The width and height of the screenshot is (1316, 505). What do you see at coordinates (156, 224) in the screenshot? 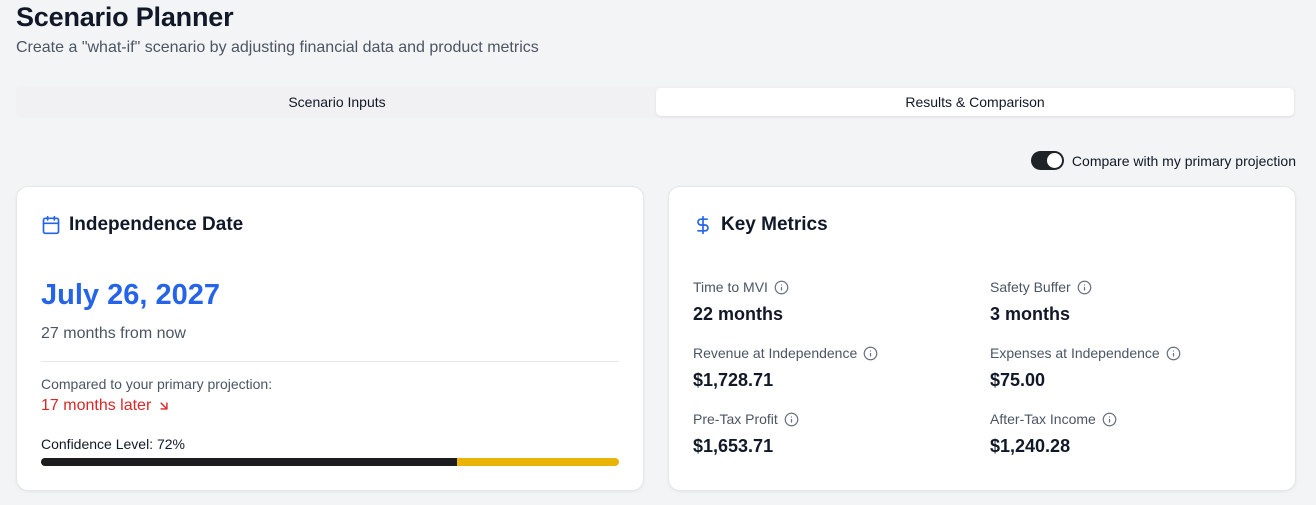
I see `independence-card-title: Independence Date` at bounding box center [156, 224].